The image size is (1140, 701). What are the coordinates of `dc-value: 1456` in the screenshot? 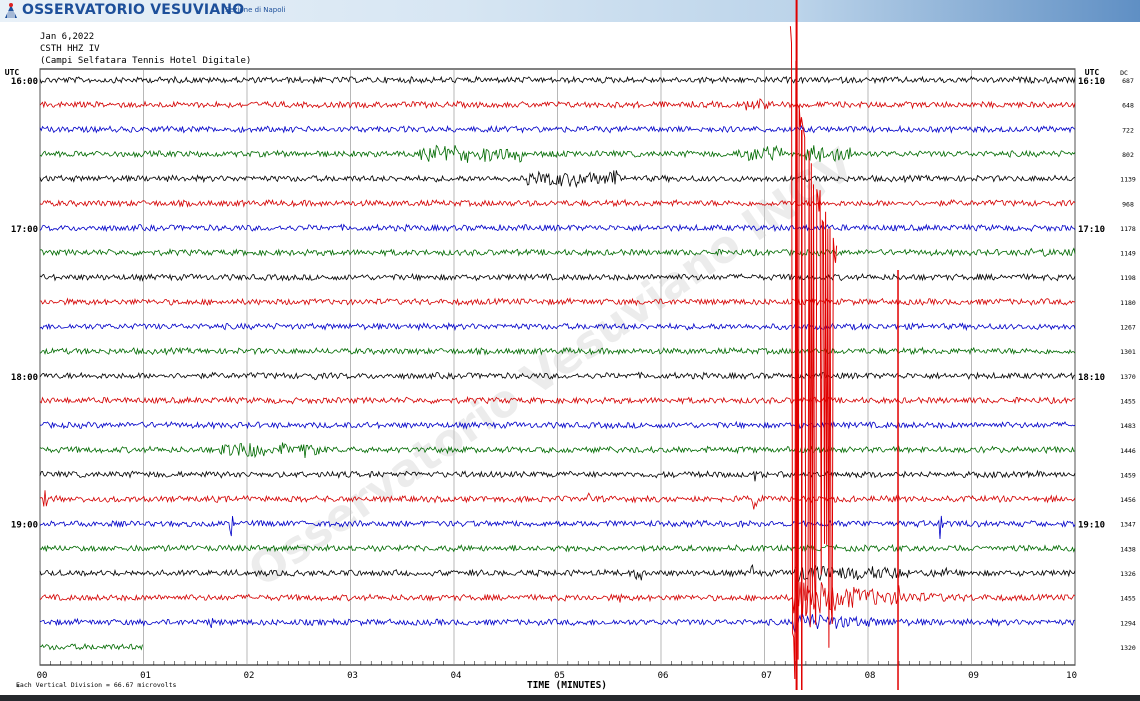 It's located at (1128, 500).